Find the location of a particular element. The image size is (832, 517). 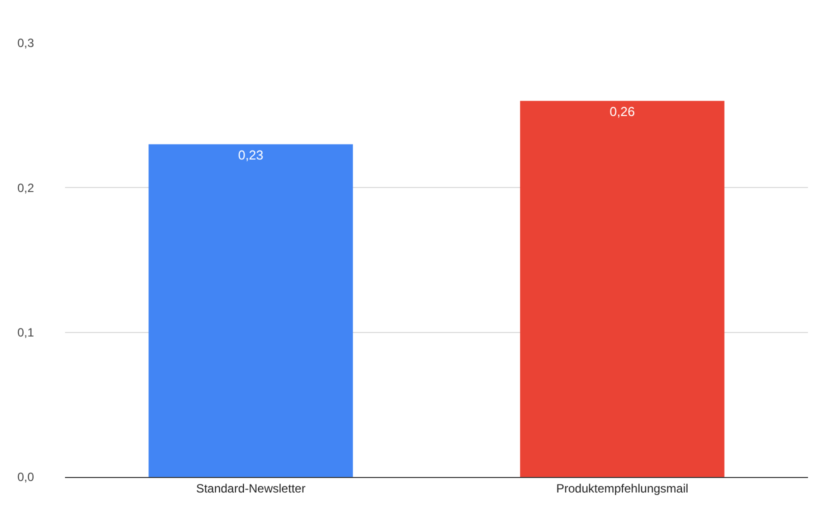

y-tick-label: 0,3 is located at coordinates (25, 43).